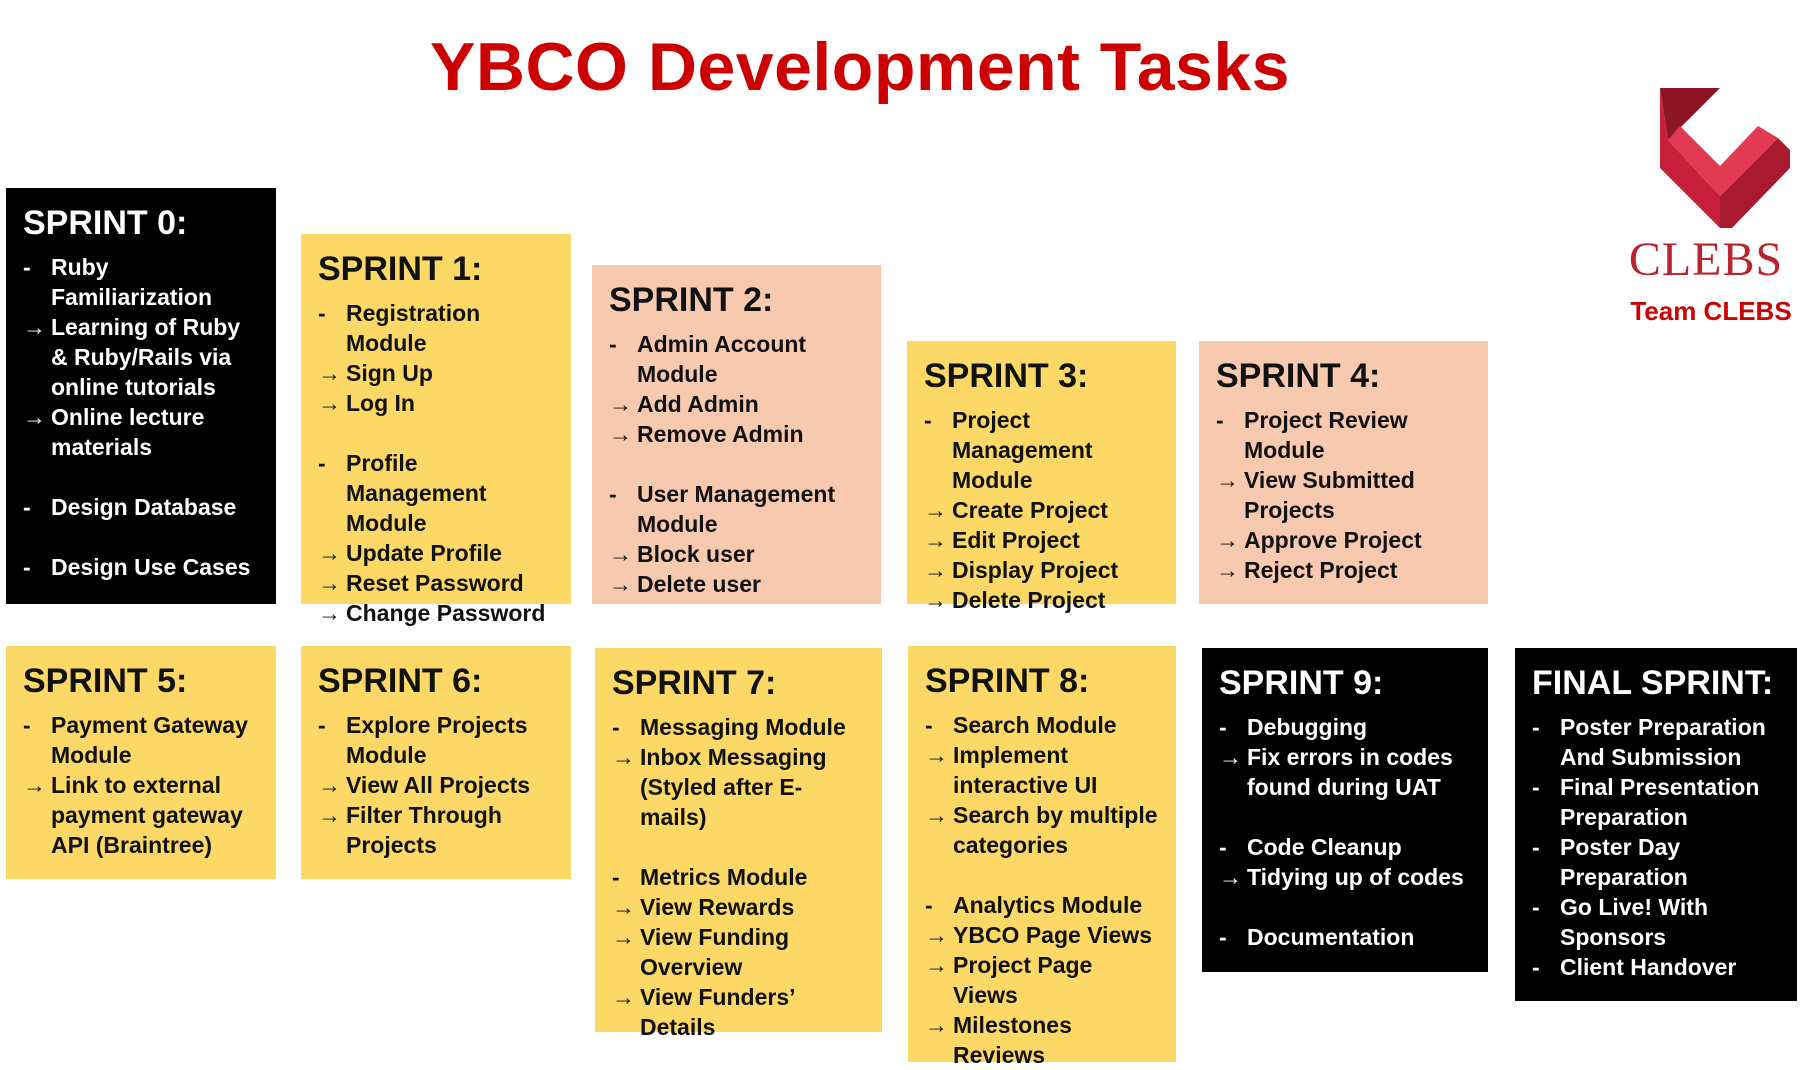 The width and height of the screenshot is (1805, 1070). I want to click on task-text: Create Project, so click(1030, 510).